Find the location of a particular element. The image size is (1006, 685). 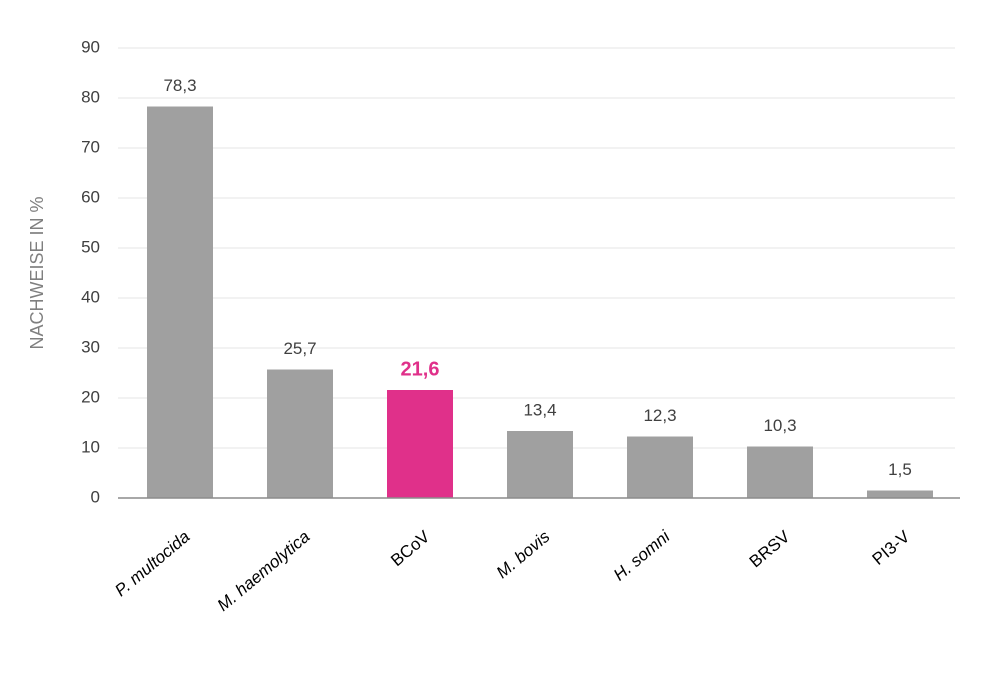

y-tick-label: 50 is located at coordinates (90, 246).